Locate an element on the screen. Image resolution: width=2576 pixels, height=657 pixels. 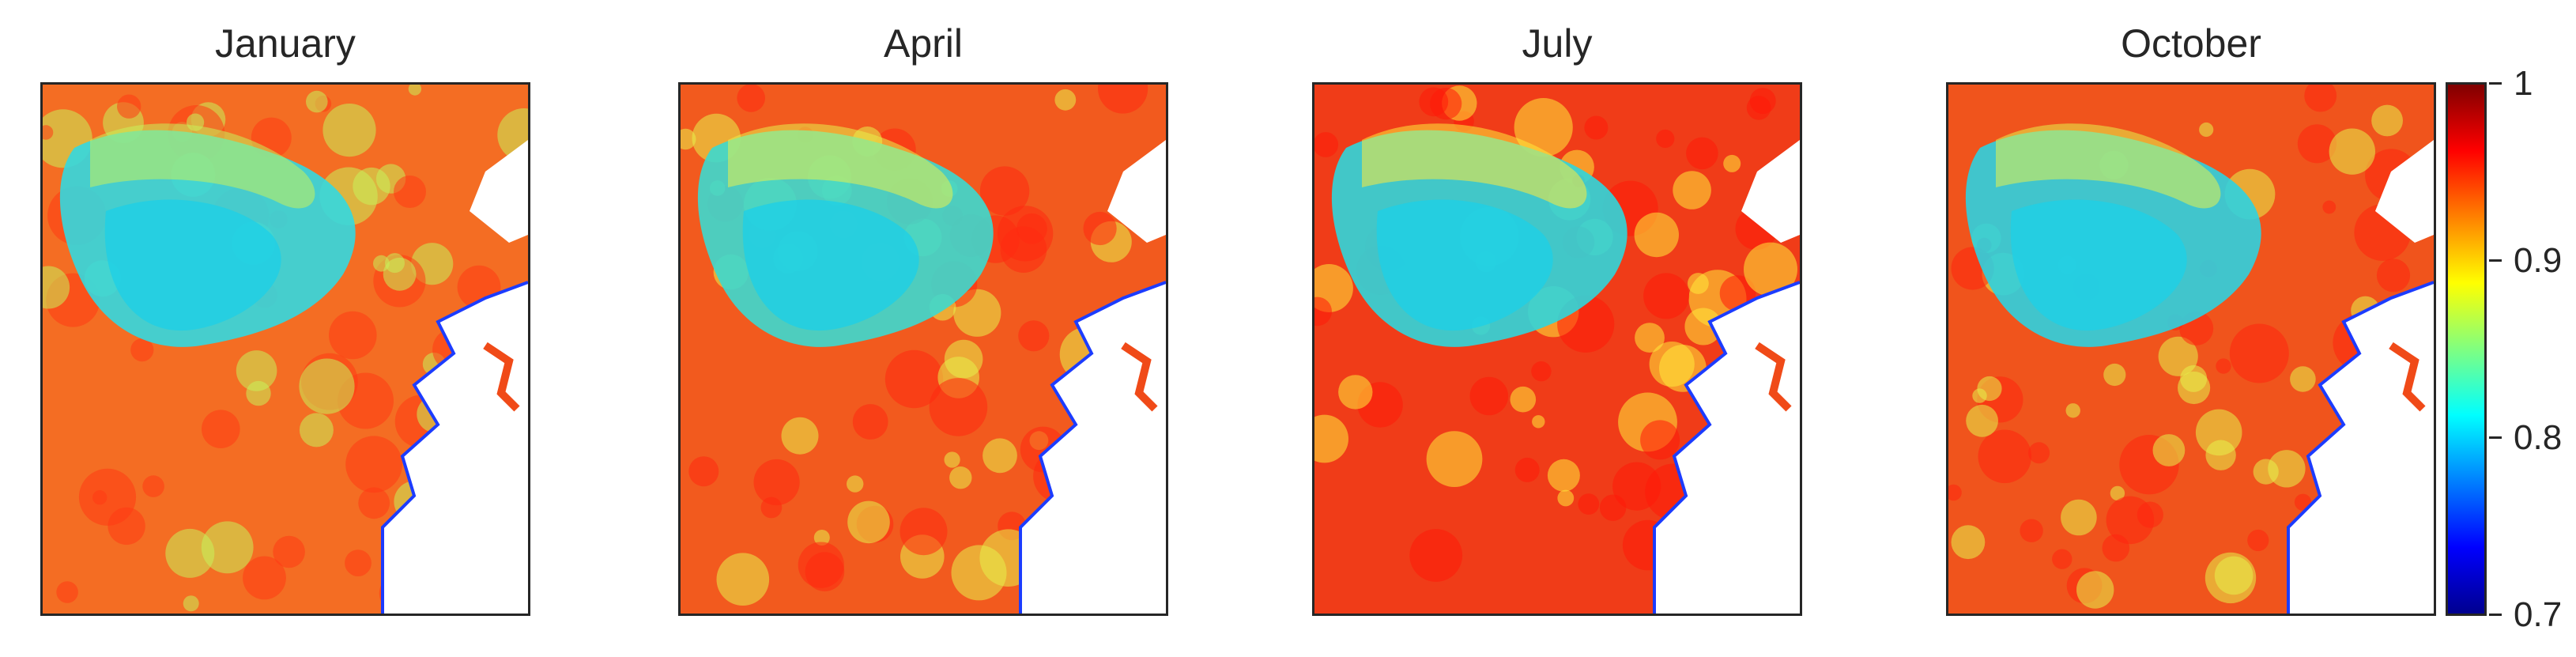
colorbar-tick-label: 0.9 is located at coordinates (2538, 260).